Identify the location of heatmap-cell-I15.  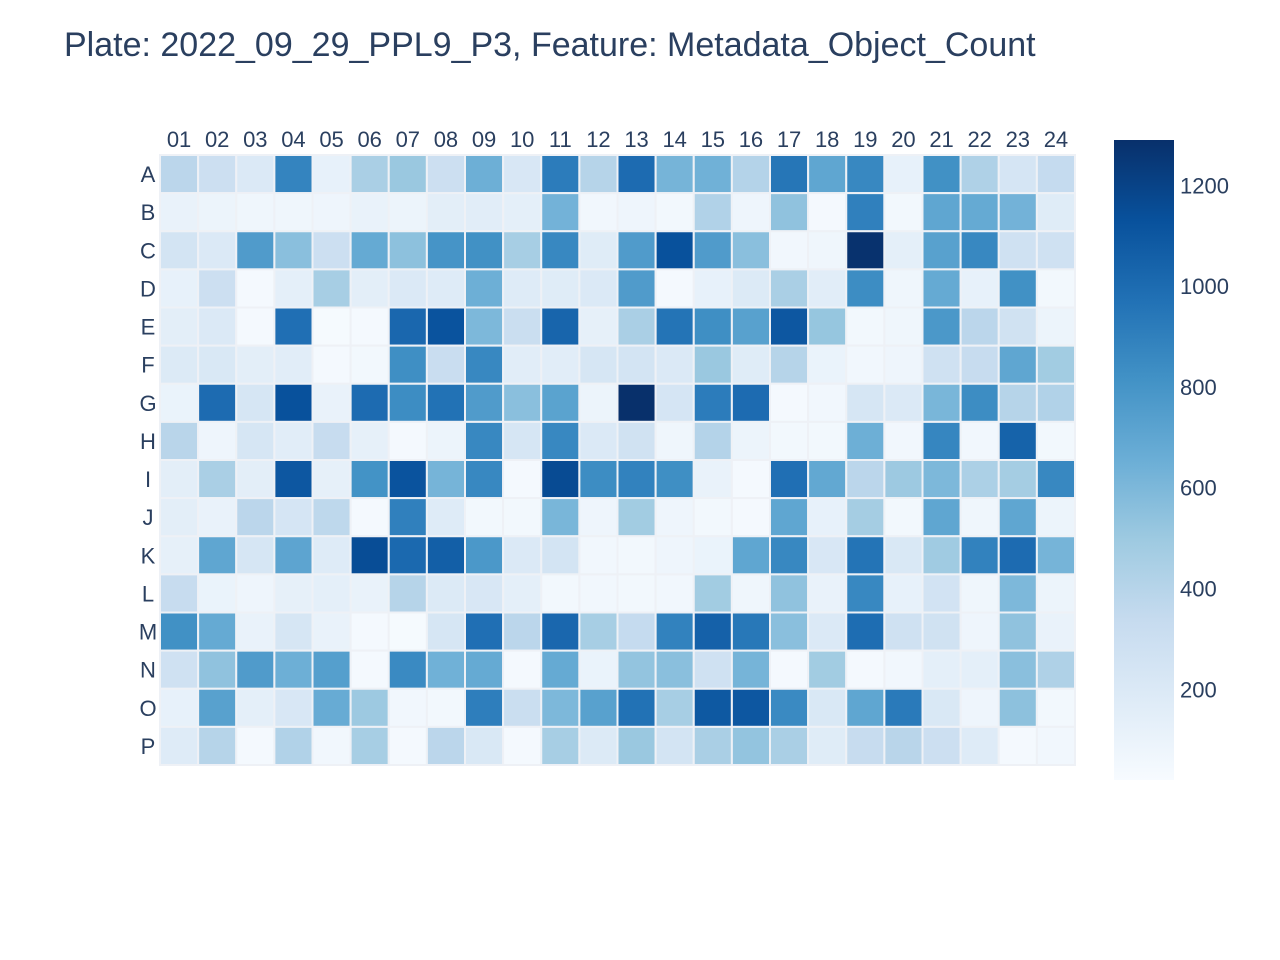
(712, 479).